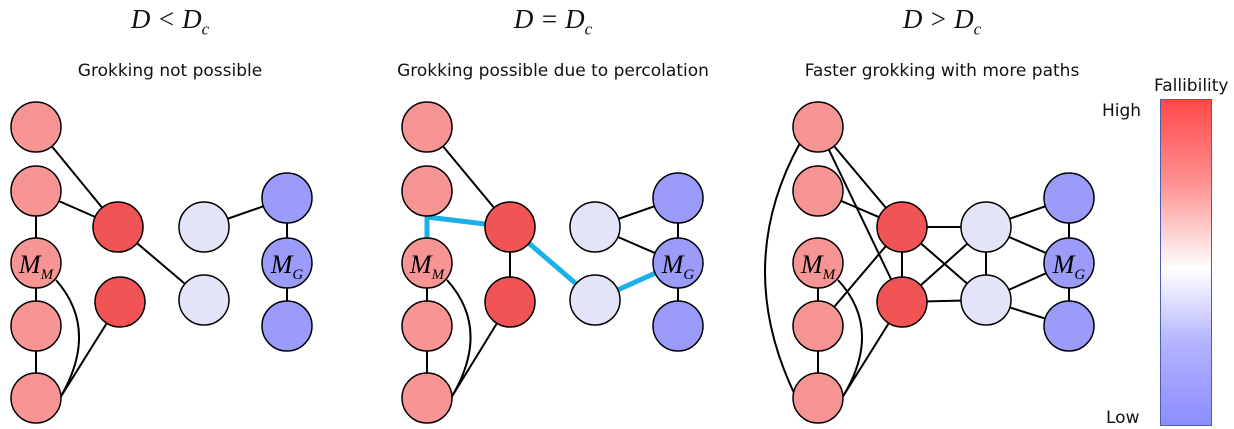 The image size is (1234, 429). I want to click on legend-low-label: Low, so click(1123, 418).